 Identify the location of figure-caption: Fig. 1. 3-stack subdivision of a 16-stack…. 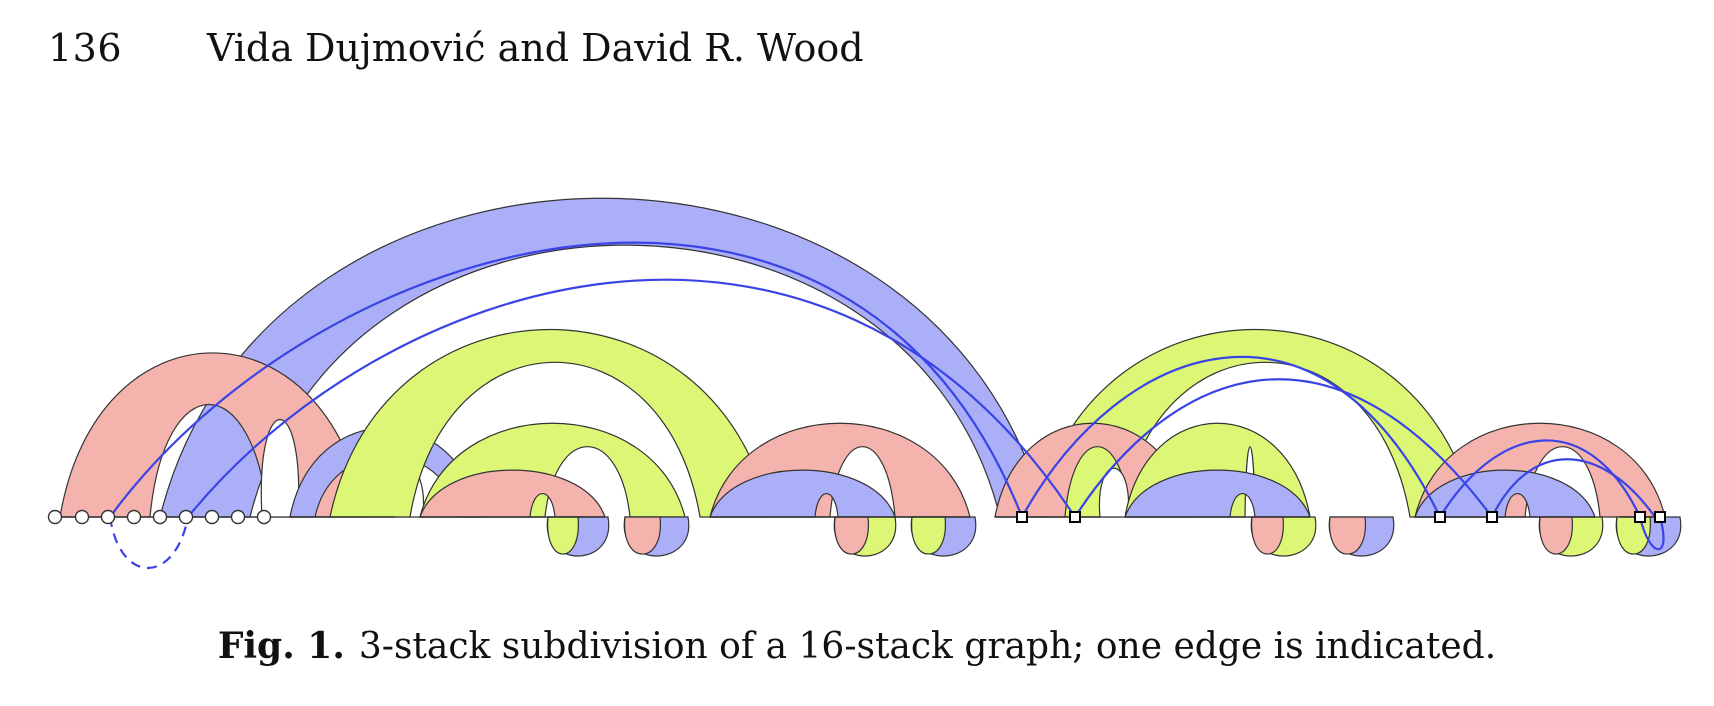
(857, 646).